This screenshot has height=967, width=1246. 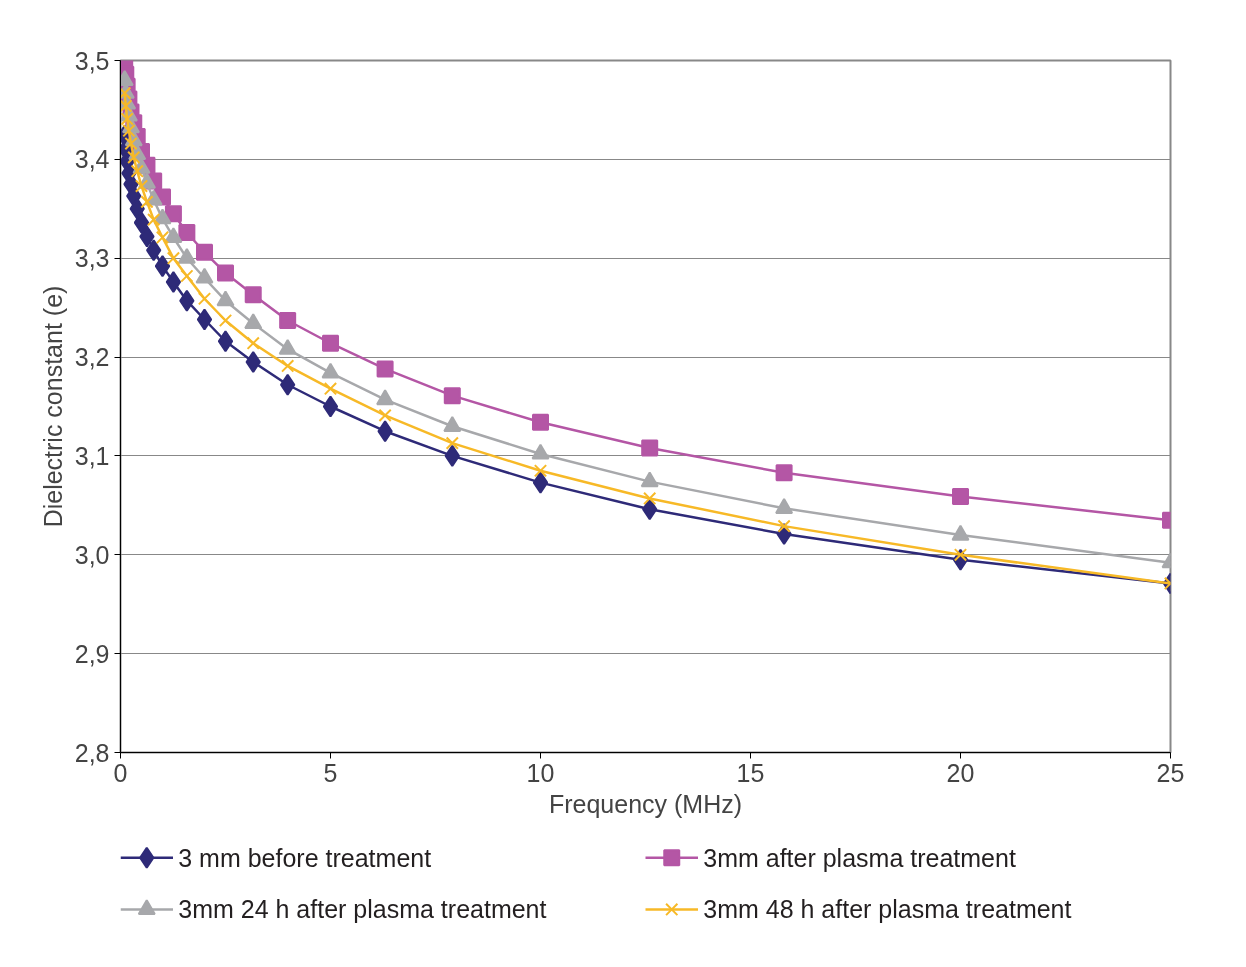 What do you see at coordinates (52, 406) in the screenshot?
I see `y-axis-title: Dielectric constant (e)` at bounding box center [52, 406].